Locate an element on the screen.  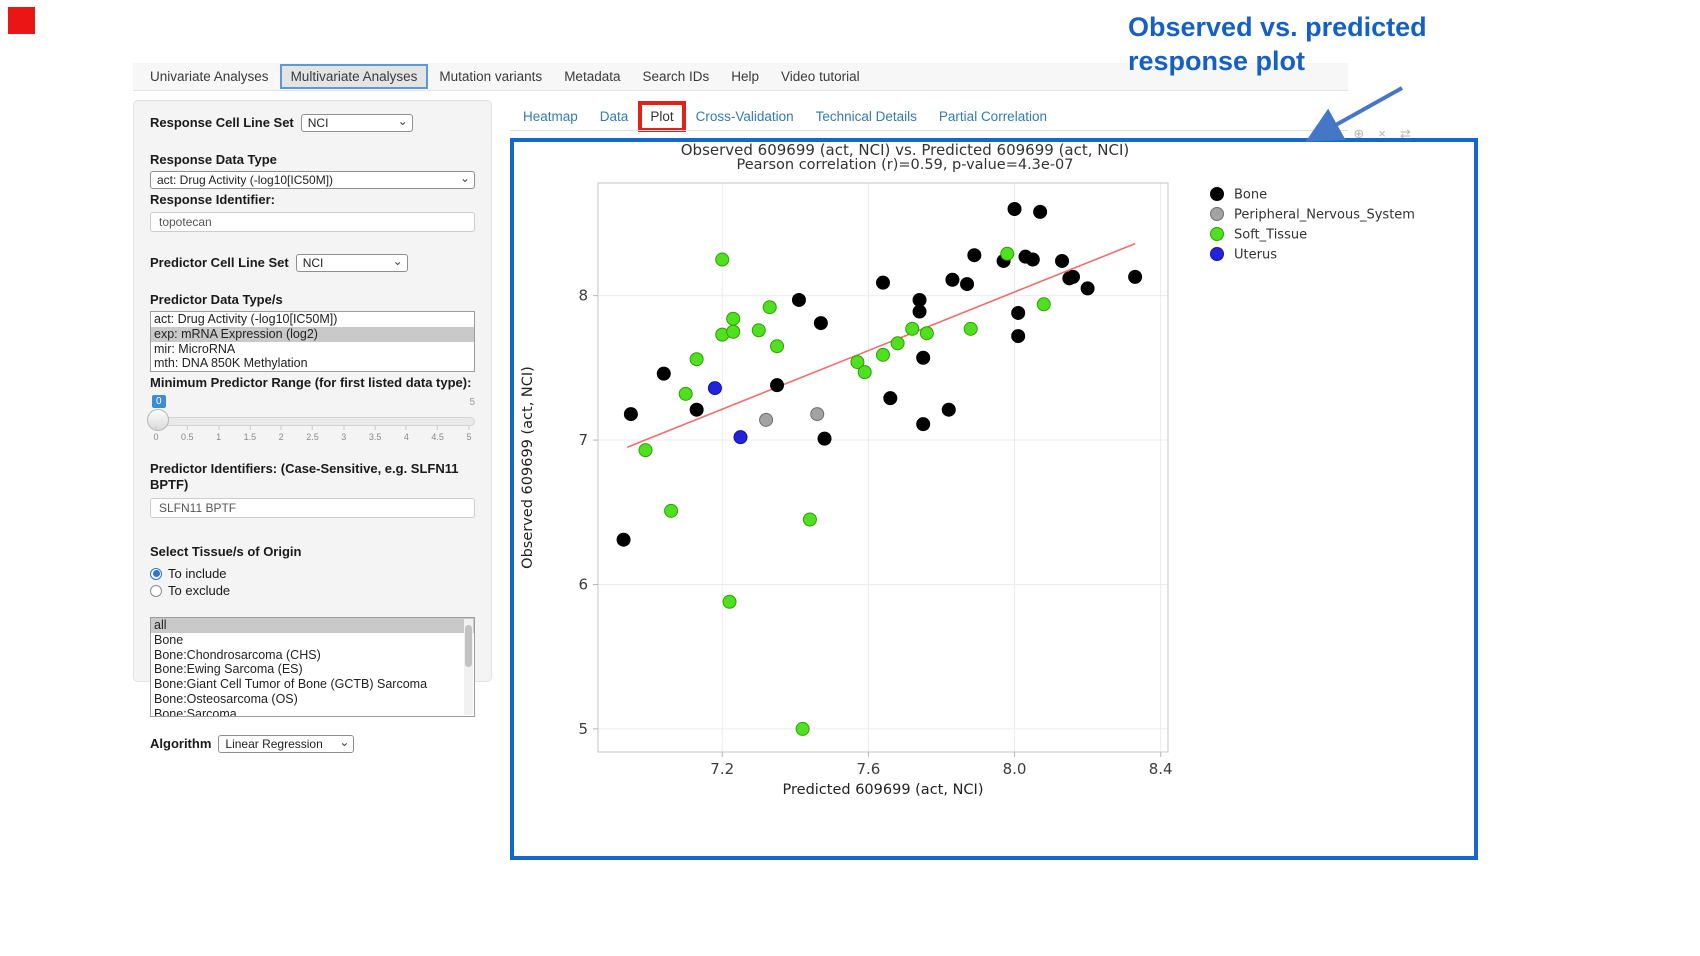
predictor-identifiers-input is located at coordinates (312, 508).